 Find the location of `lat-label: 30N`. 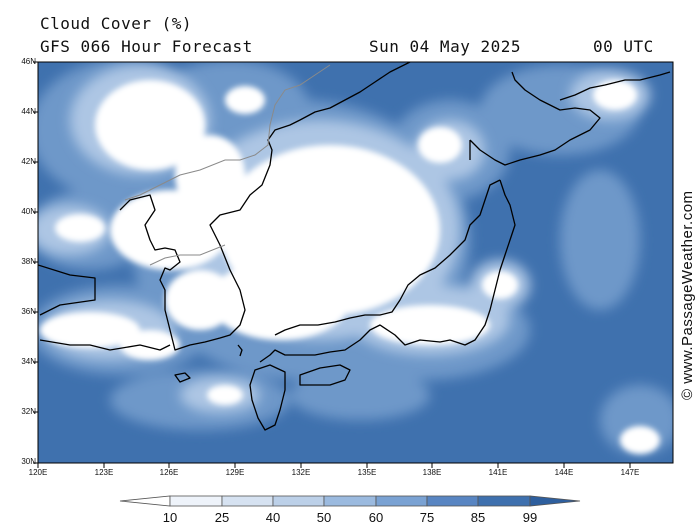

lat-label: 30N is located at coordinates (28, 461).